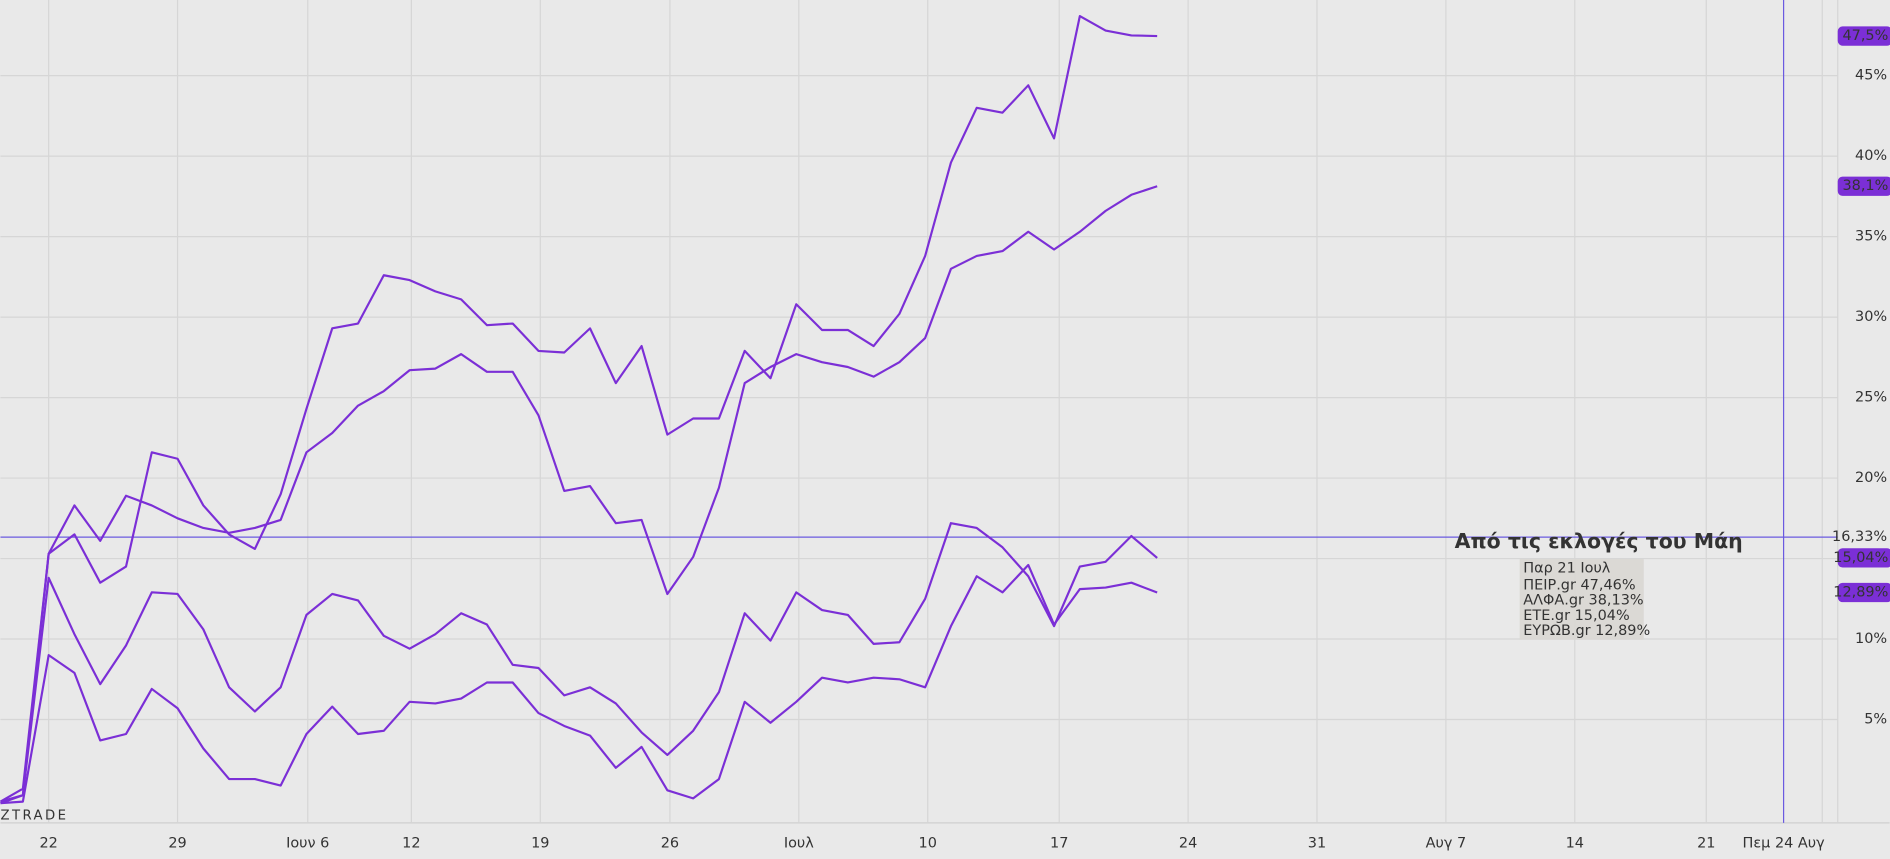 This screenshot has height=859, width=1890. What do you see at coordinates (1871, 156) in the screenshot?
I see `y-tick-label: 40%` at bounding box center [1871, 156].